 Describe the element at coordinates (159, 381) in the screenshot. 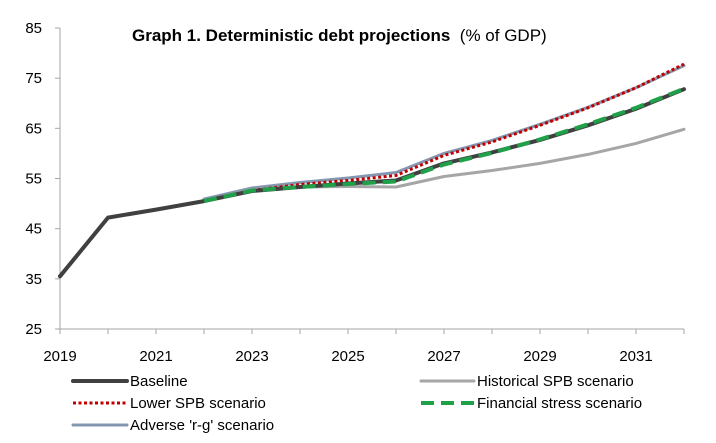

I see `legend-label-baseline: Baseline` at that location.